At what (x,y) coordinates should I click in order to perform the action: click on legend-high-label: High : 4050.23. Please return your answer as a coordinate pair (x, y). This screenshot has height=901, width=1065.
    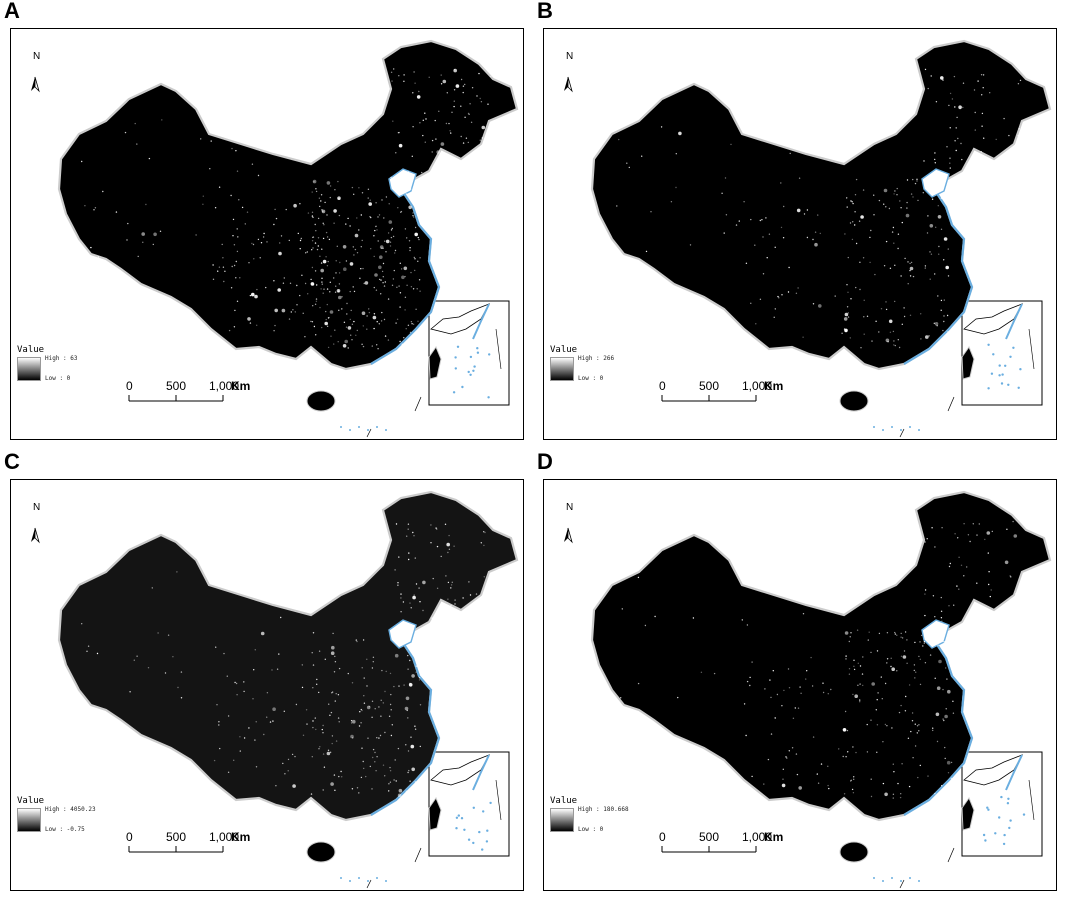
    Looking at the image, I should click on (70, 809).